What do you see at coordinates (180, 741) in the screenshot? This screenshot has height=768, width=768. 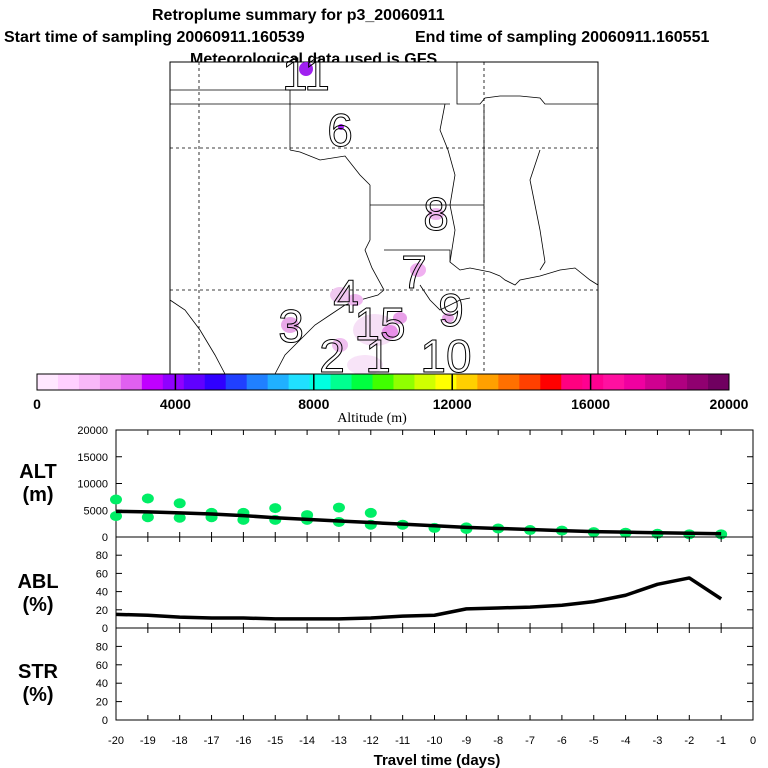 I see `x-tick-label: -18` at bounding box center [180, 741].